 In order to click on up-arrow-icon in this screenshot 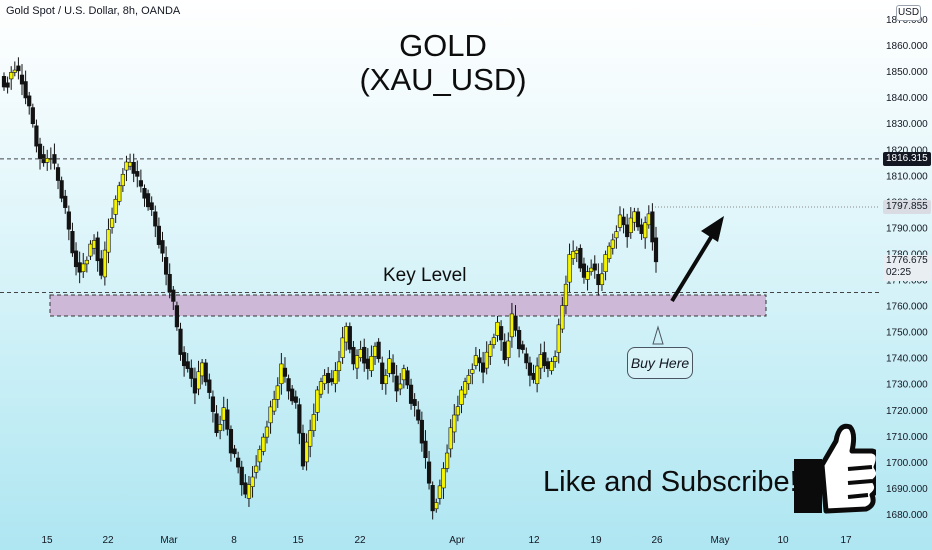, I will do `click(697, 259)`.